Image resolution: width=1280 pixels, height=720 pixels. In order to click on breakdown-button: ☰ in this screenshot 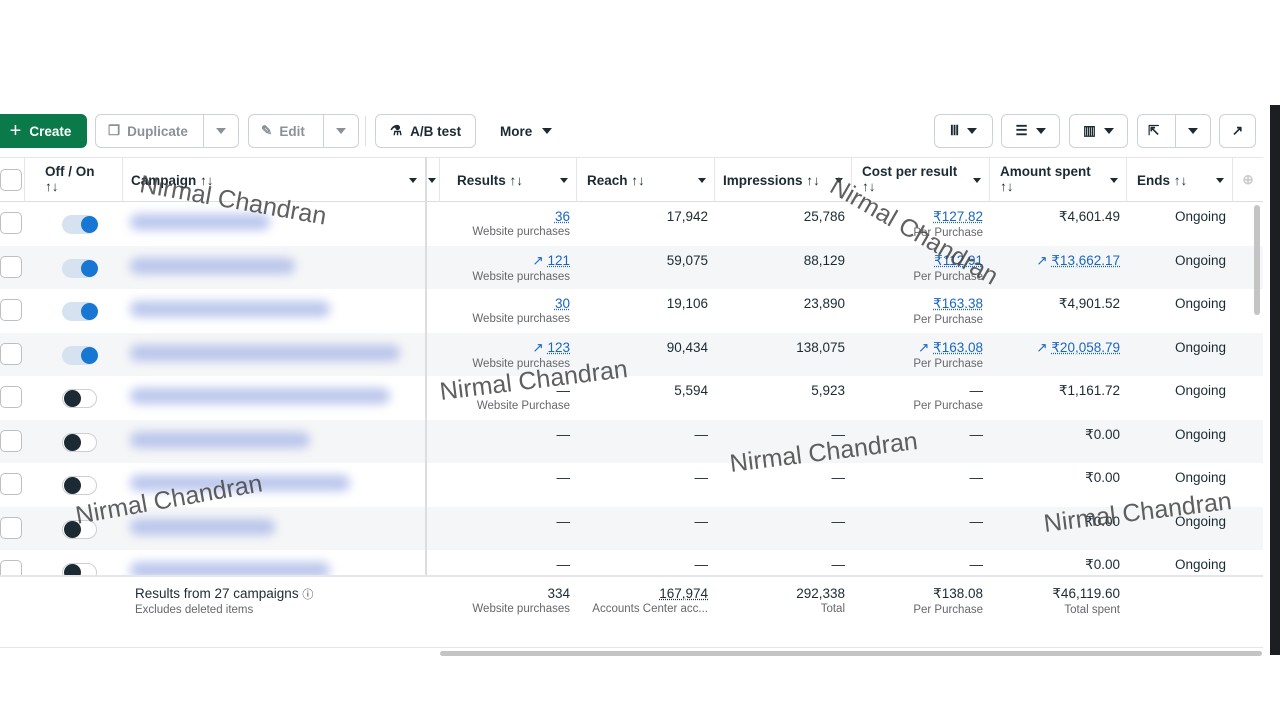, I will do `click(1030, 131)`.